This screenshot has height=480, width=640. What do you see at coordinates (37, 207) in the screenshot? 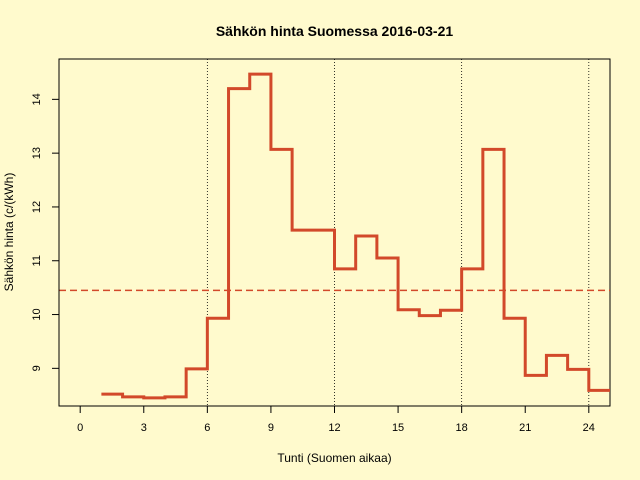
I see `y-tick-label: 12` at bounding box center [37, 207].